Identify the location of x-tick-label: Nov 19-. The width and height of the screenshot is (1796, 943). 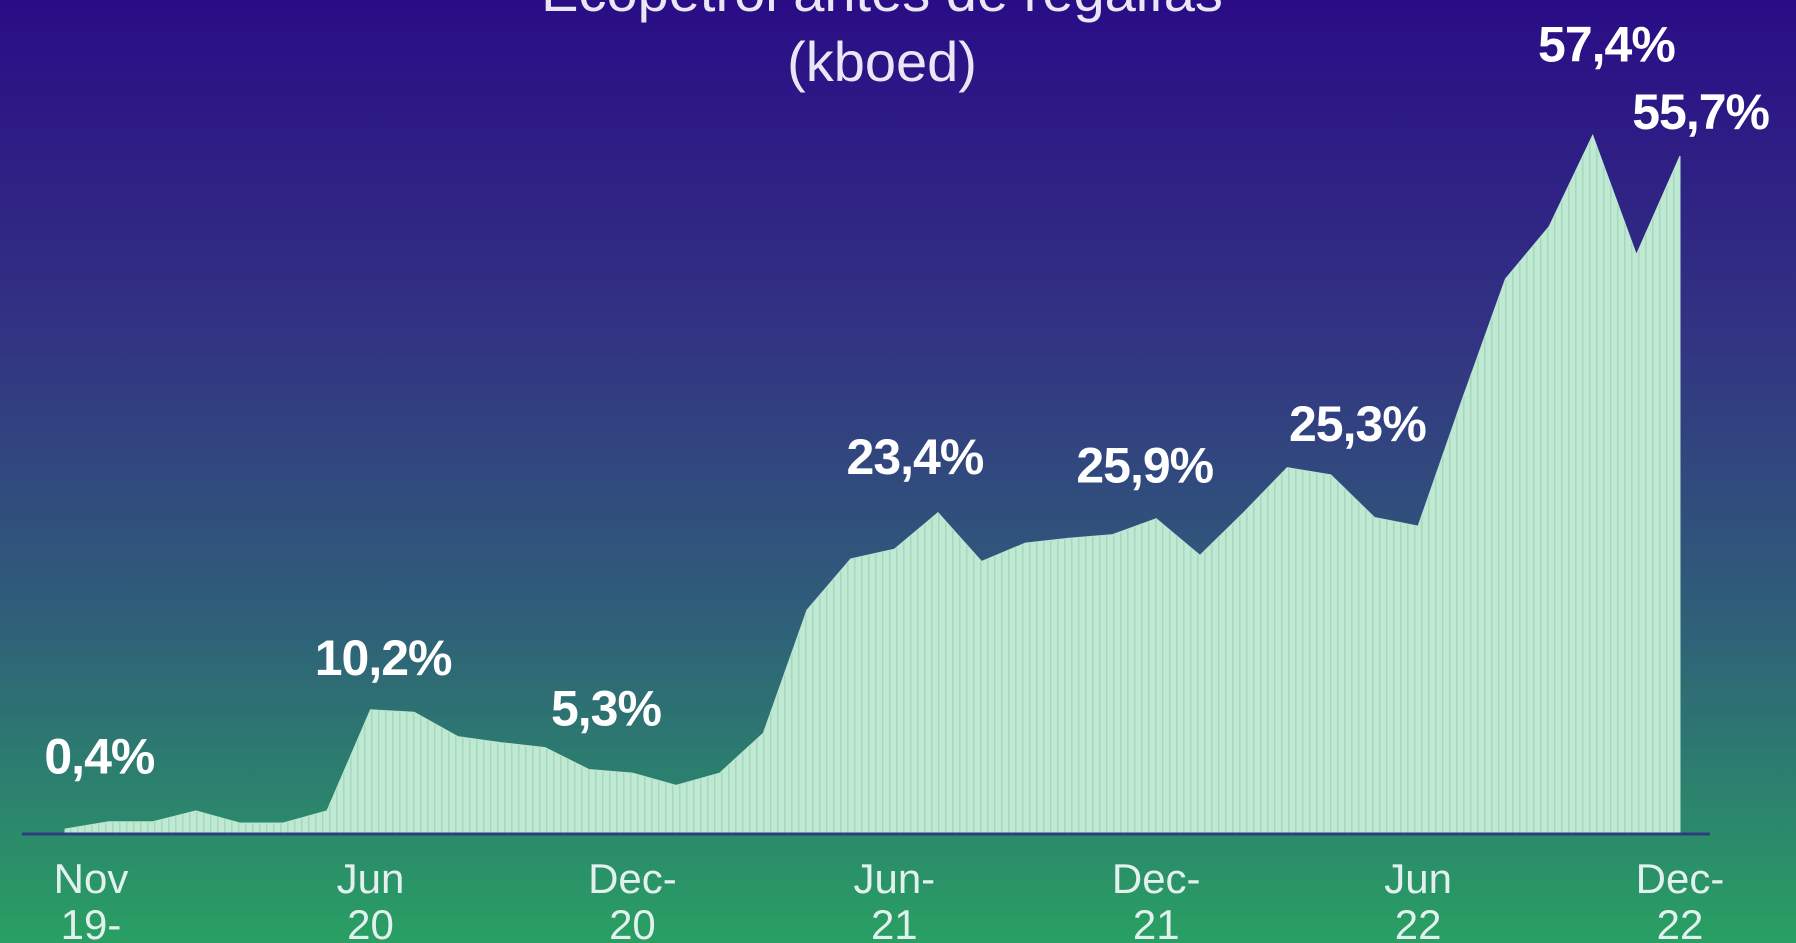
(91, 899).